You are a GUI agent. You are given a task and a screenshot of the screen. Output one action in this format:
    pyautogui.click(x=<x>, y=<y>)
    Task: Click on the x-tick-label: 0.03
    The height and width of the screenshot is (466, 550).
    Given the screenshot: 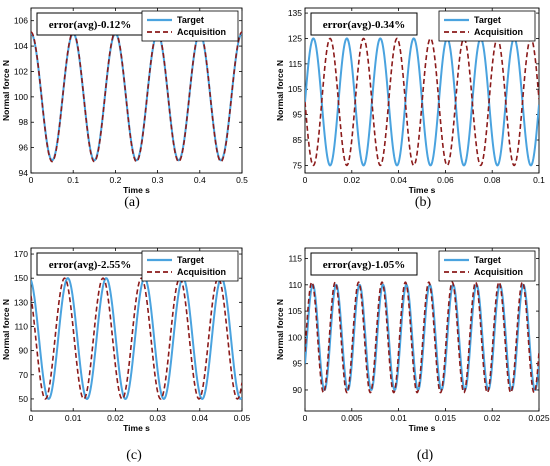 What is the action you would take?
    pyautogui.click(x=157, y=418)
    